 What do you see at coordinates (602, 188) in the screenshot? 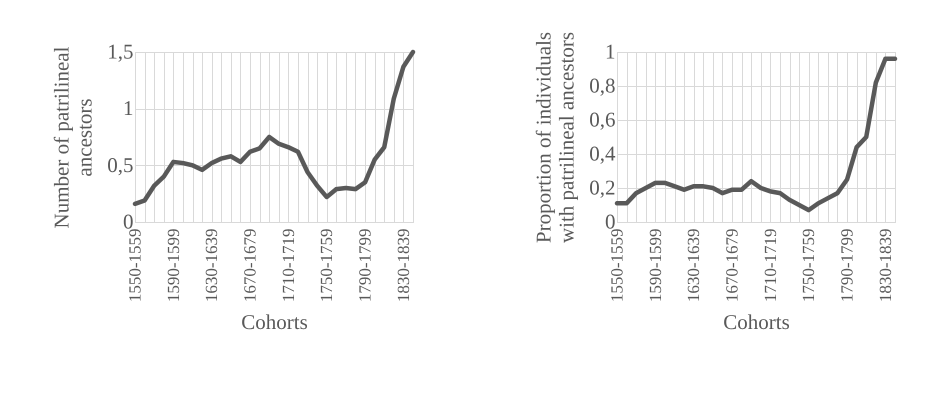
I see `y-tick-label: 0,2` at bounding box center [602, 188].